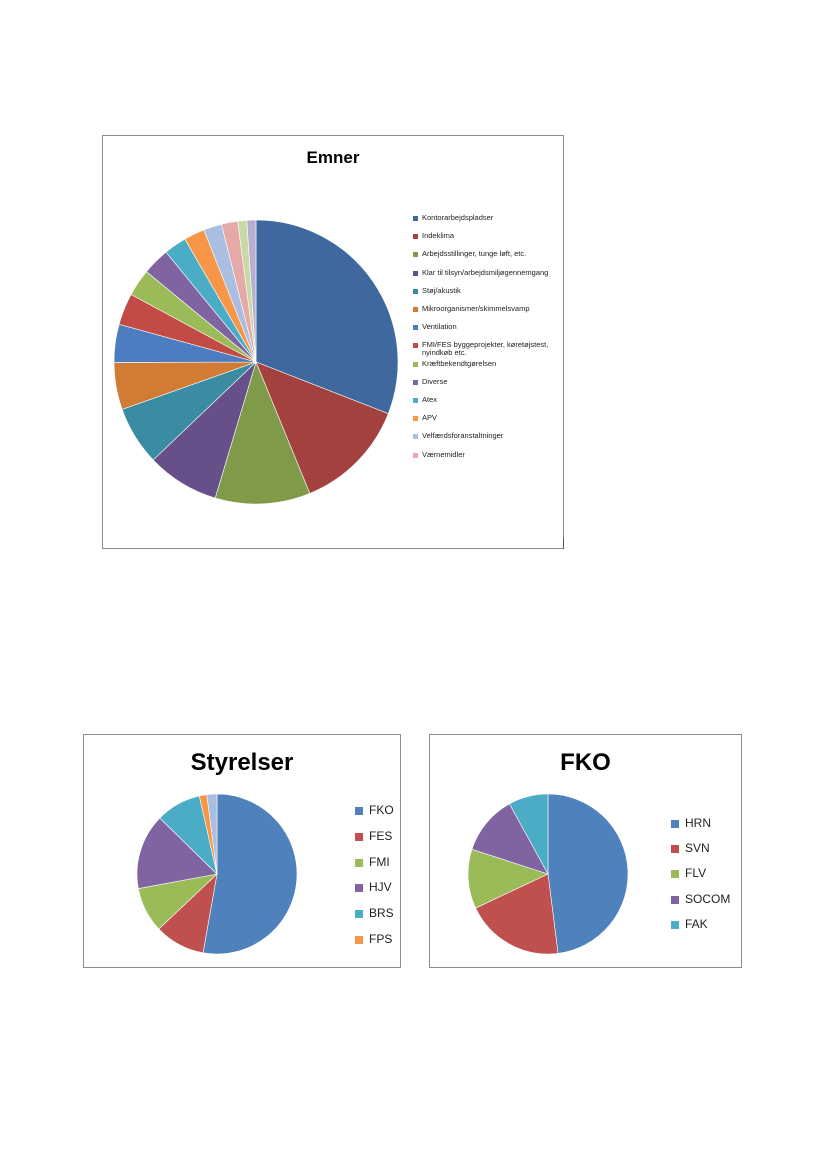  Describe the element at coordinates (242, 762) in the screenshot. I see `styrelser-chart-title: Styrelser` at that location.